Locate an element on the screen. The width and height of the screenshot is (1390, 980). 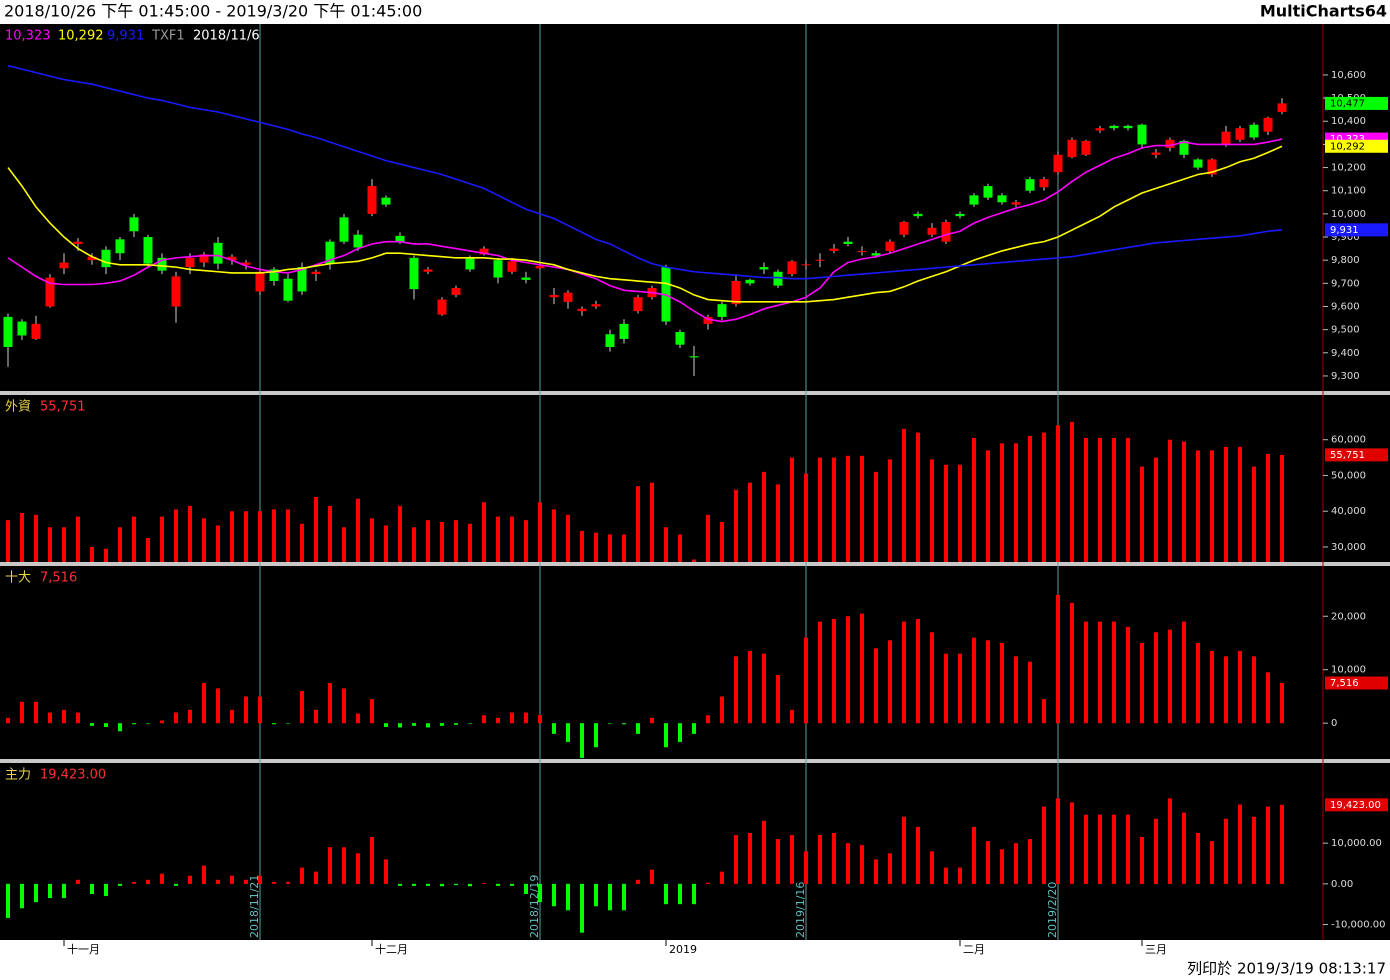
y-tick-label: 10,000 is located at coordinates (1348, 670).